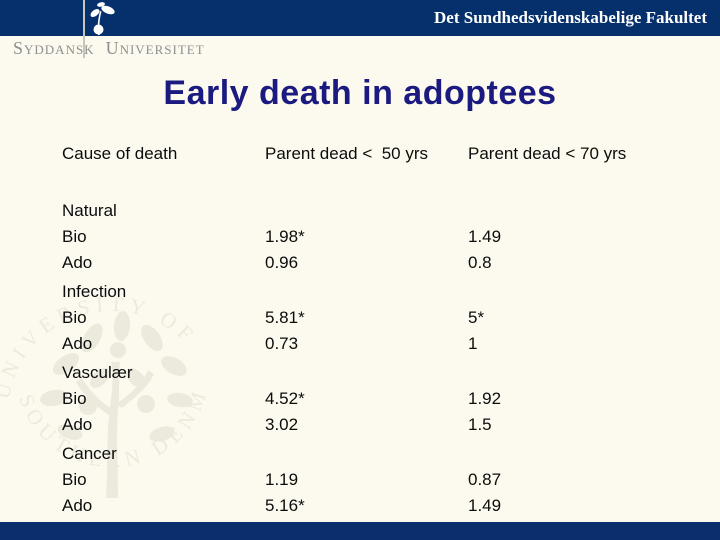  I want to click on university-seal-watermark: UNIVERSITY OF SOUTHERN DENMARK, so click(103, 392).